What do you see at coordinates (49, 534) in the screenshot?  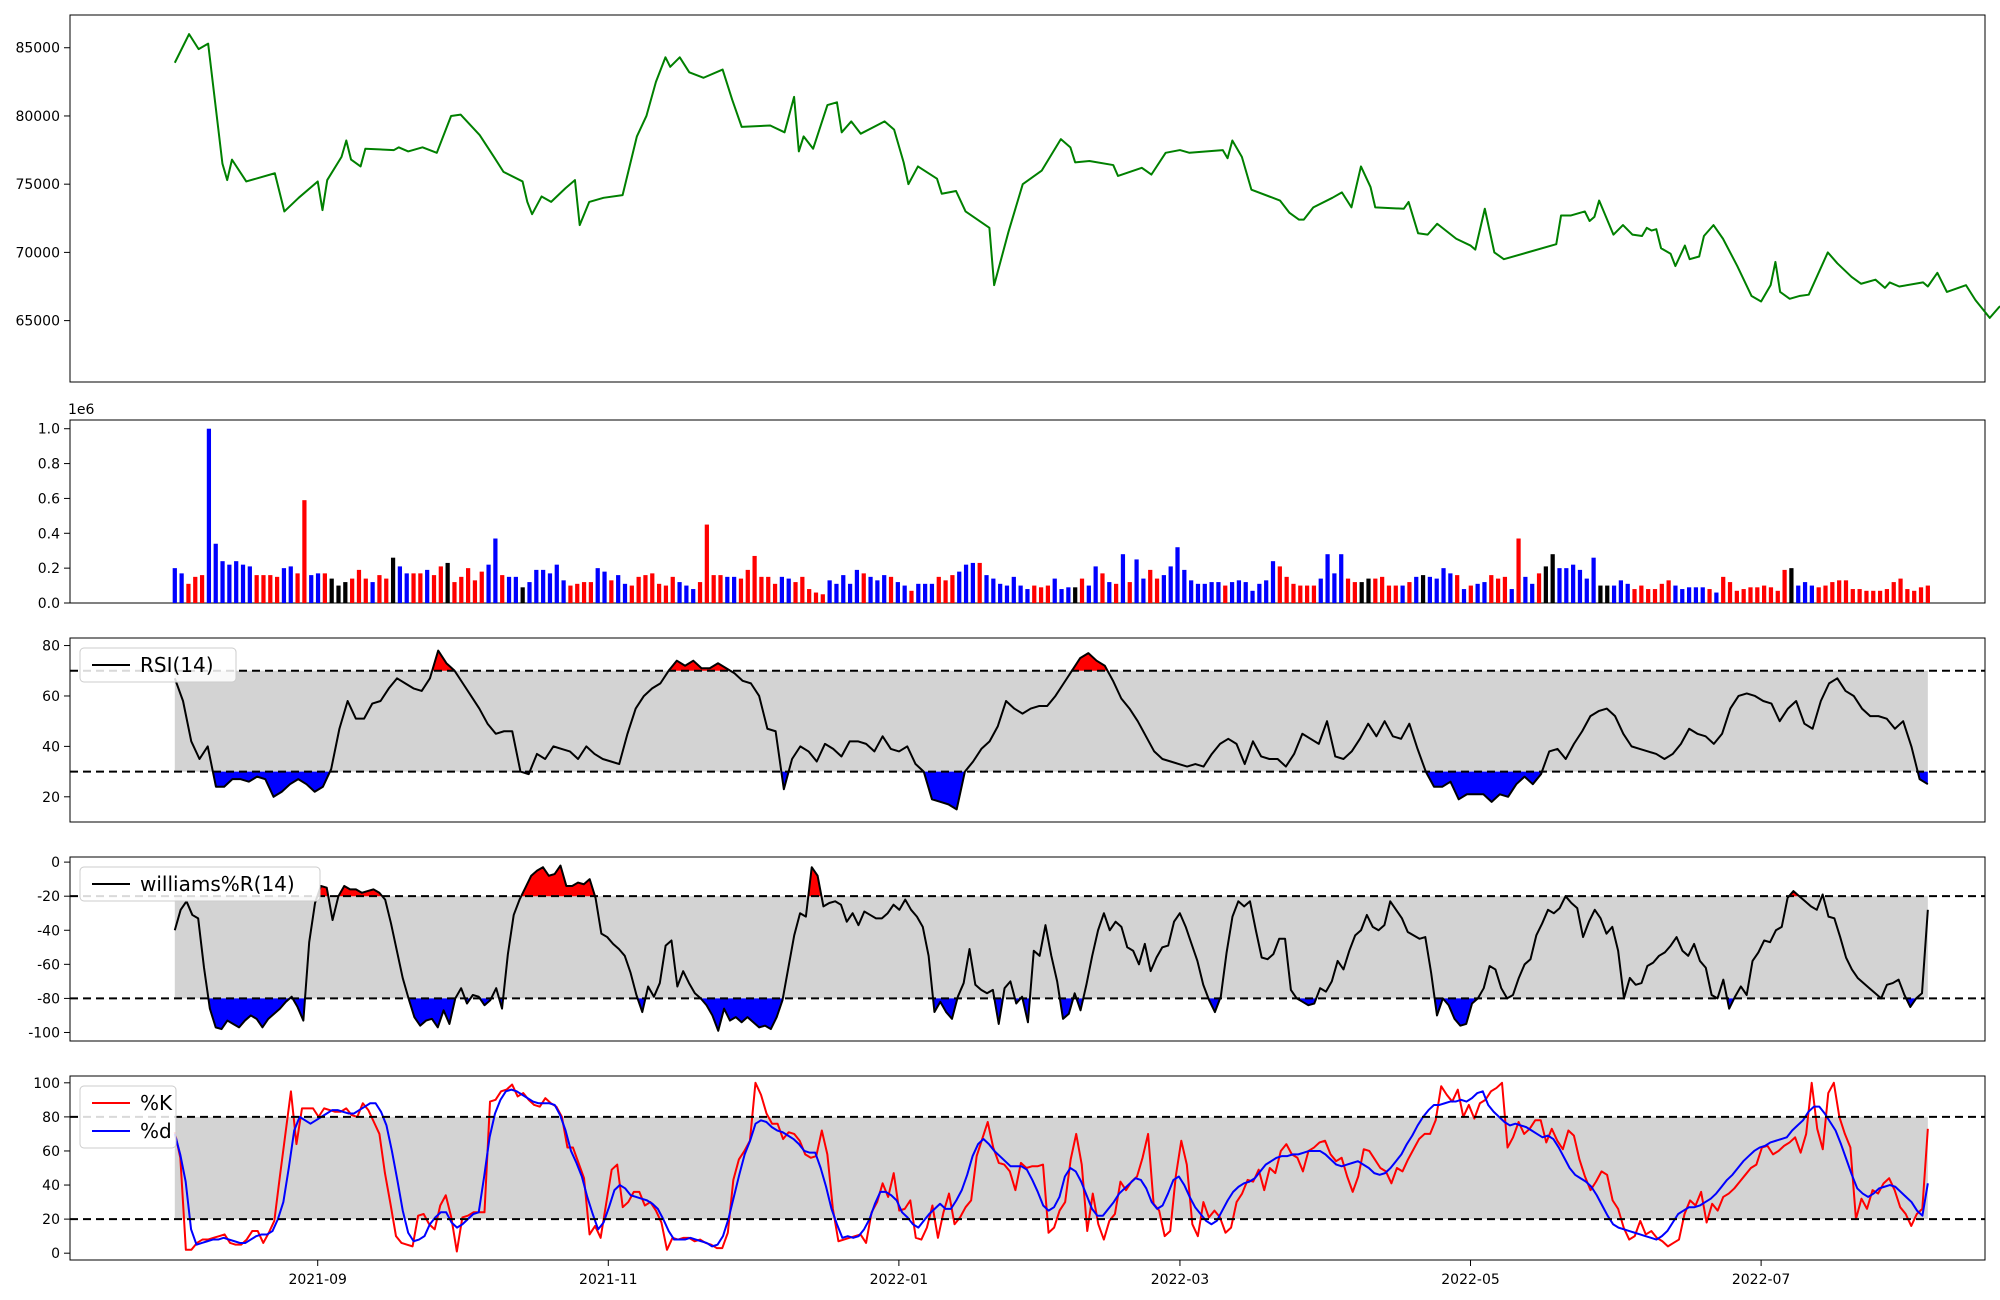 I see `volume-ytick-label: 0.4` at bounding box center [49, 534].